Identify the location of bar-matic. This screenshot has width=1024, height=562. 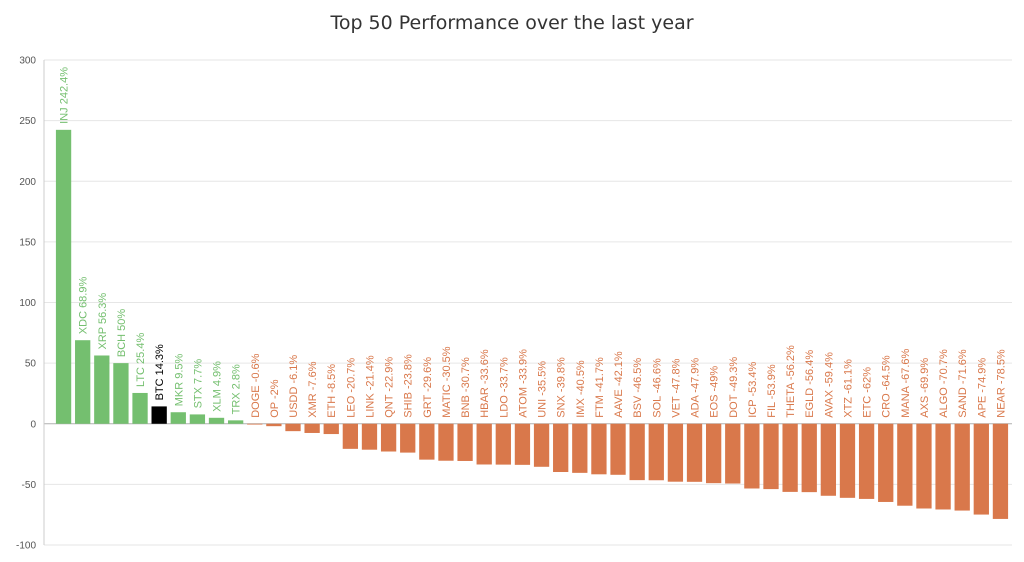
(446, 442).